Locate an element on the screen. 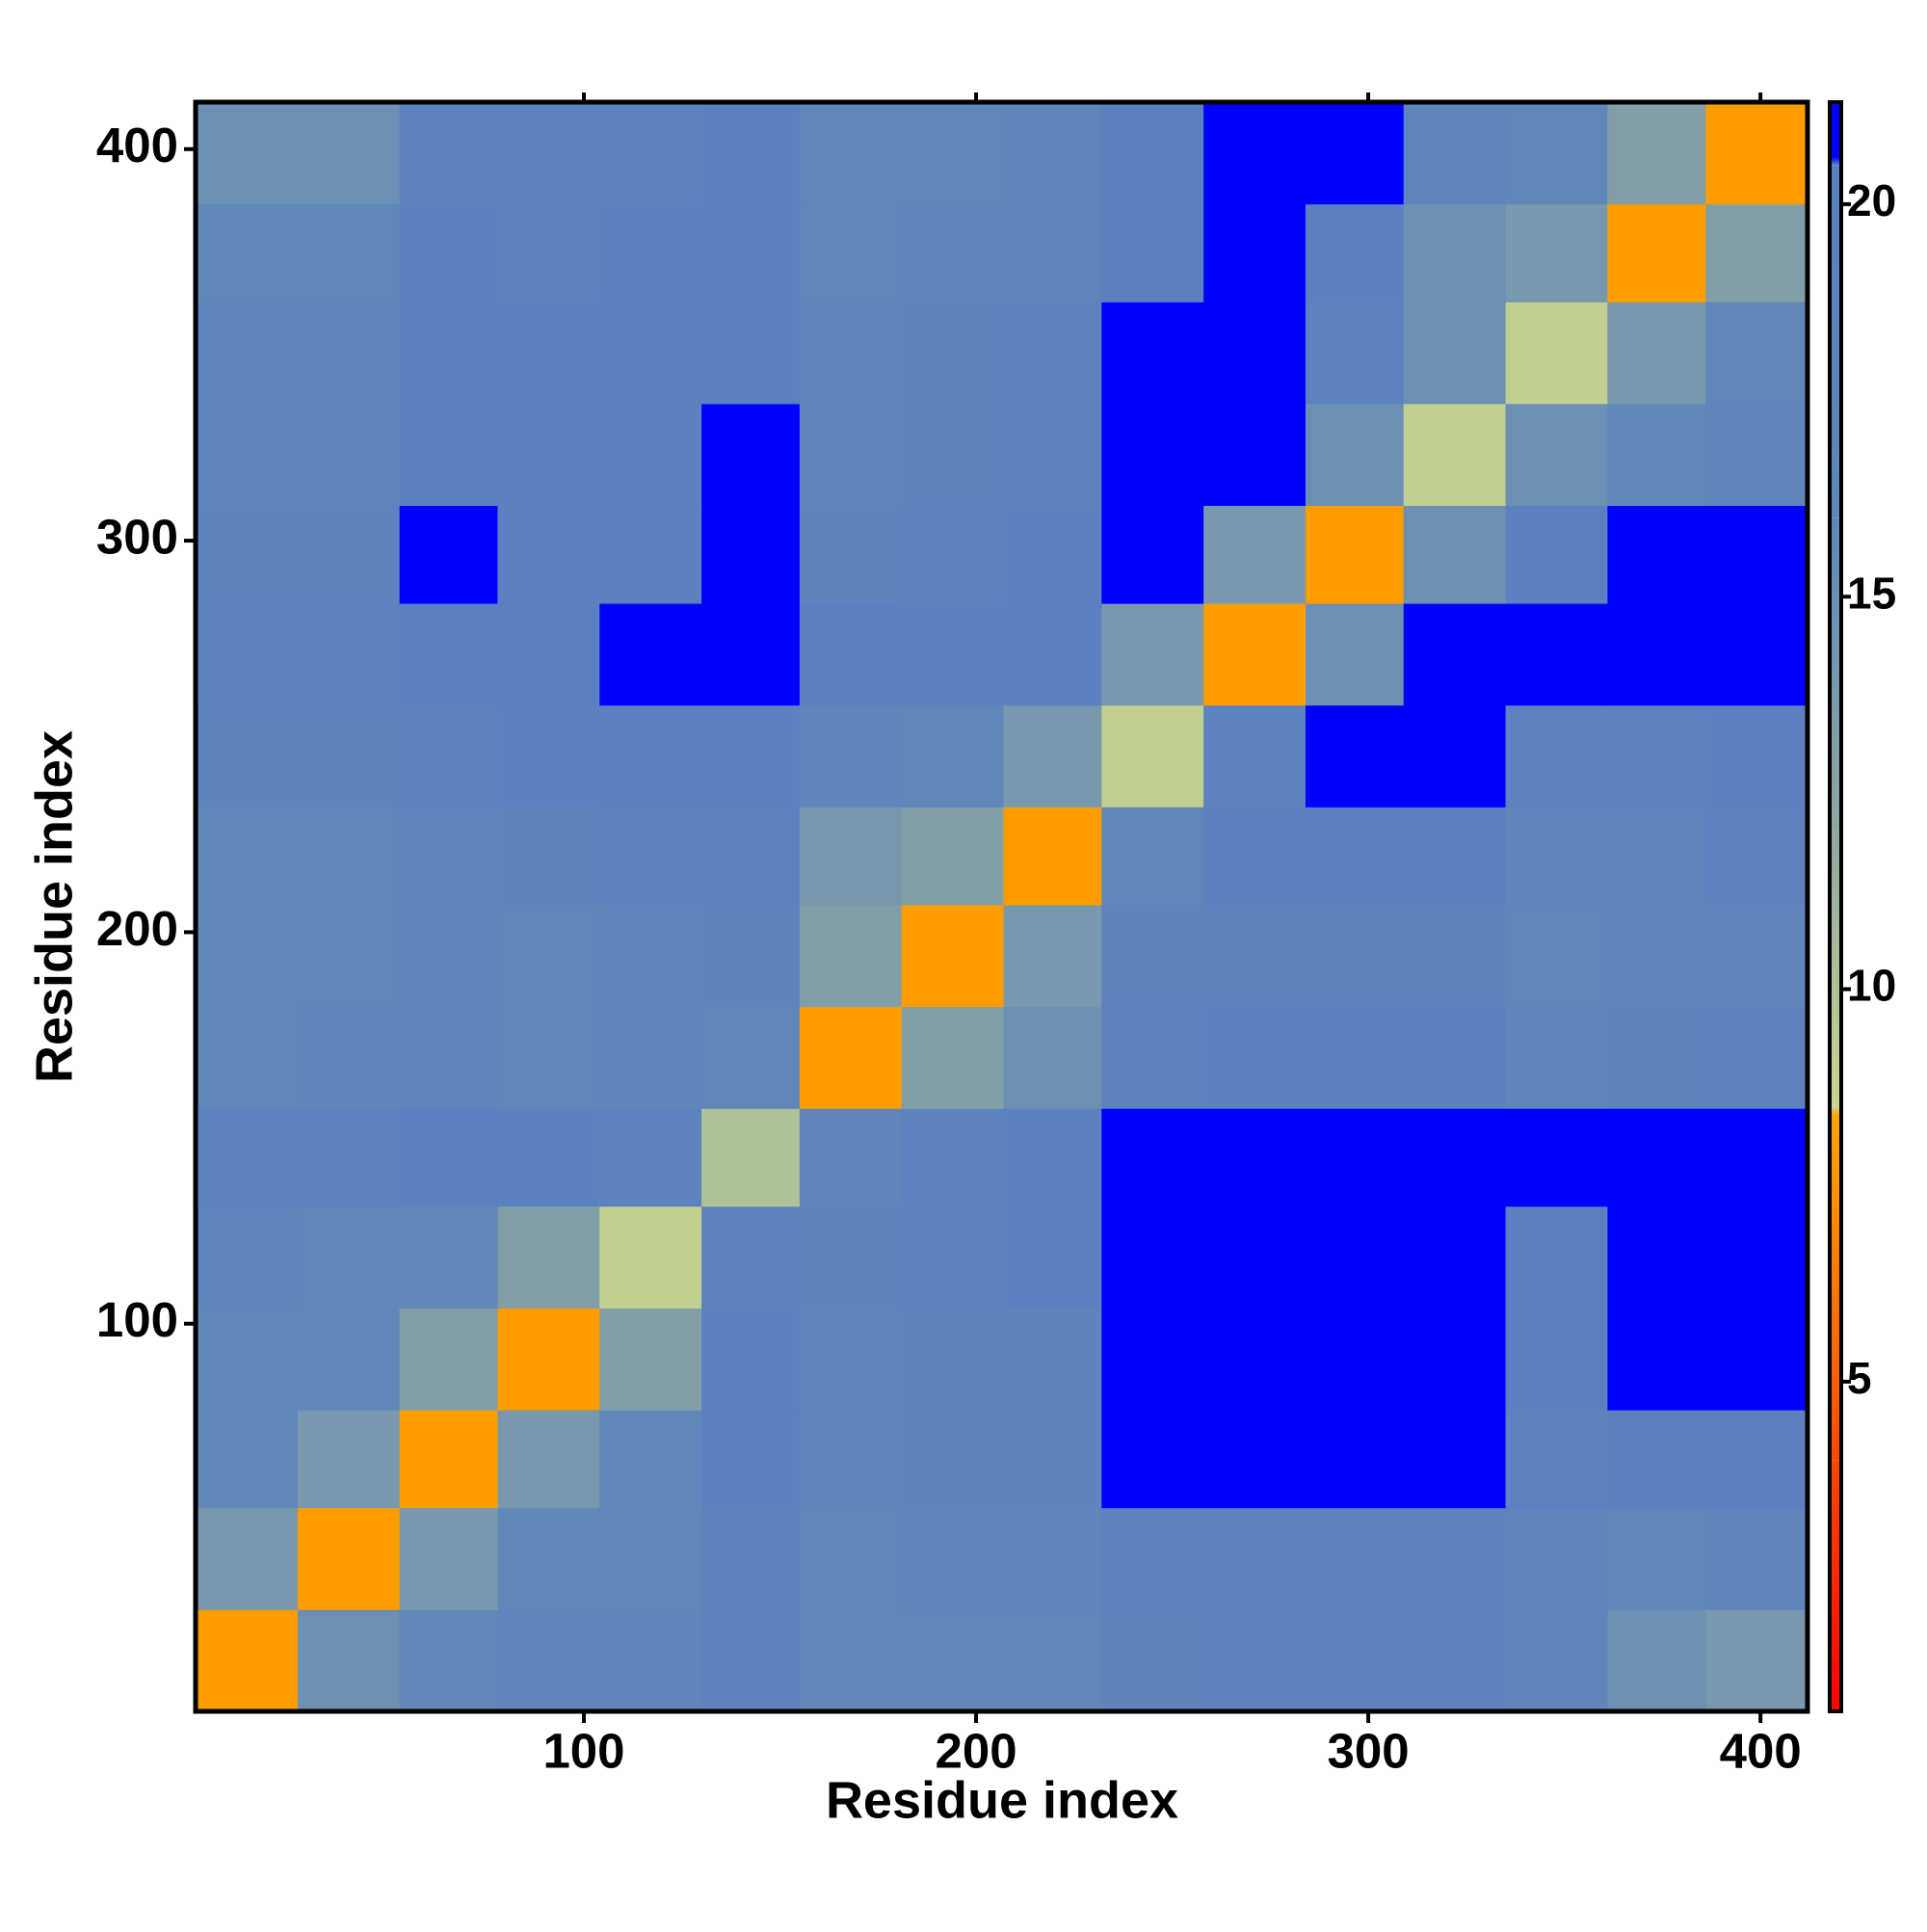 The height and width of the screenshot is (1932, 1927). x-axis-title: Residue index is located at coordinates (1002, 1800).